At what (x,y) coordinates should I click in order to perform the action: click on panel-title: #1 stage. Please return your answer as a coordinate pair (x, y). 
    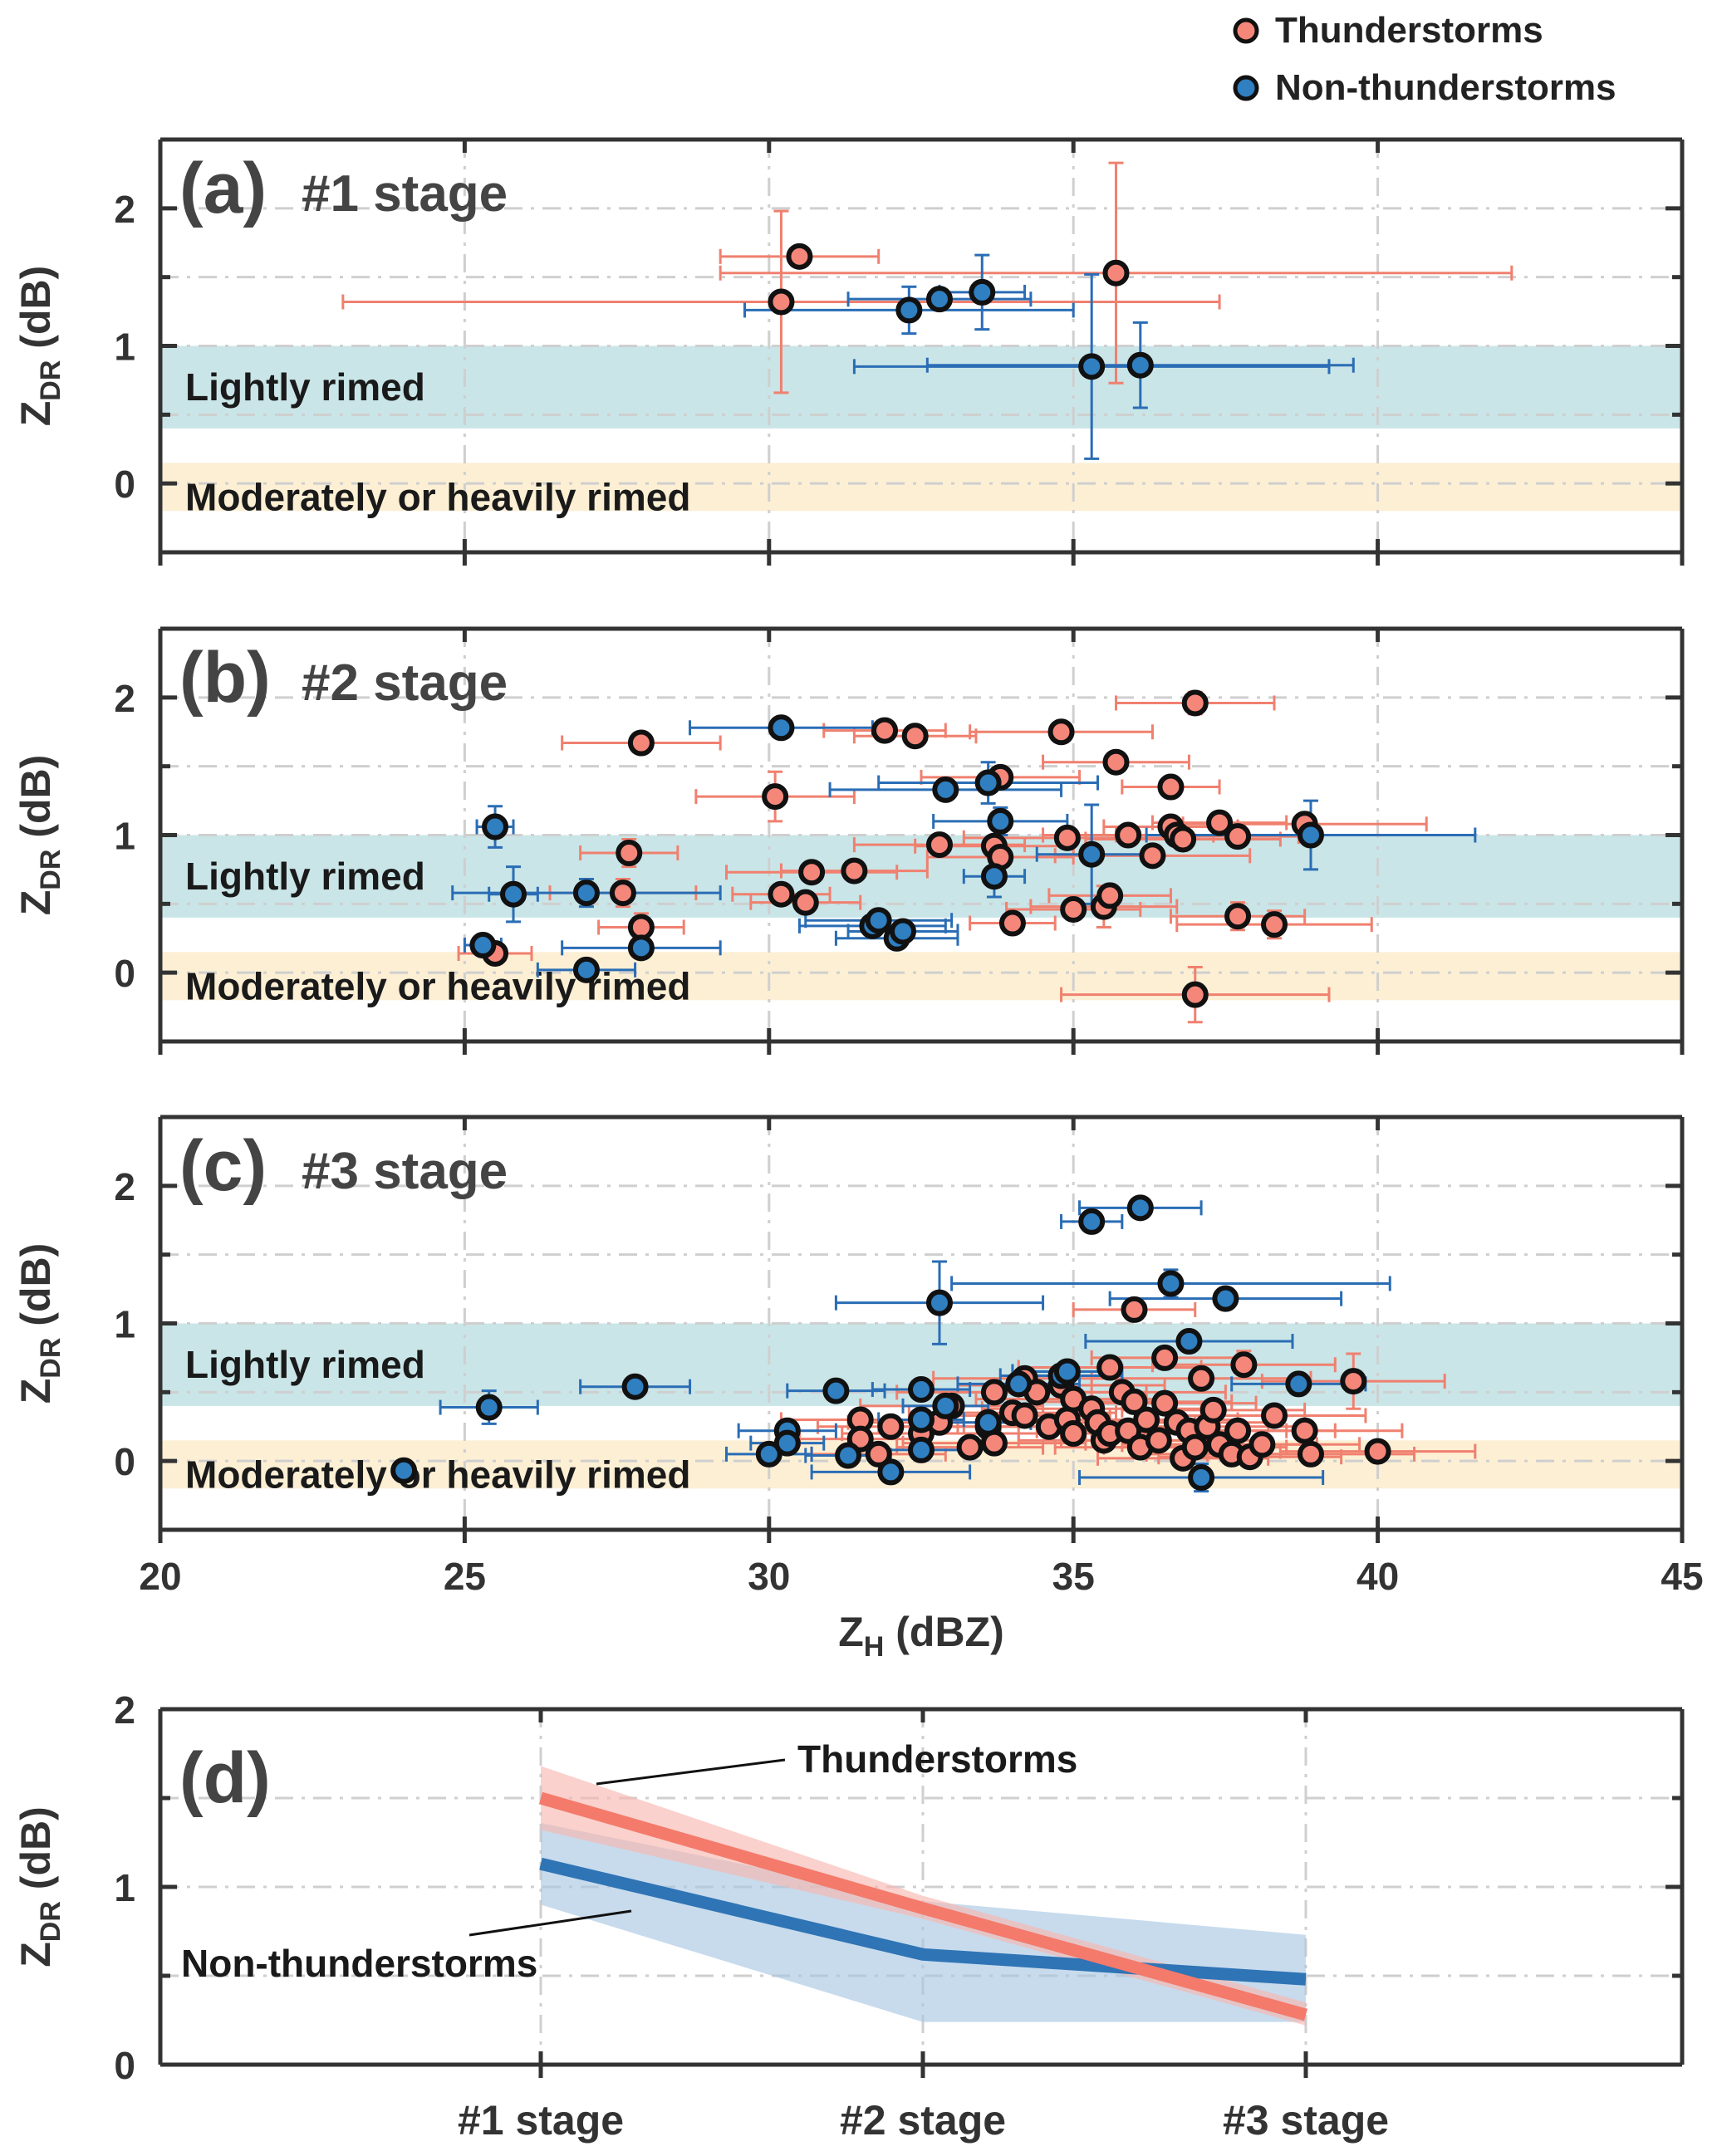
    Looking at the image, I should click on (405, 194).